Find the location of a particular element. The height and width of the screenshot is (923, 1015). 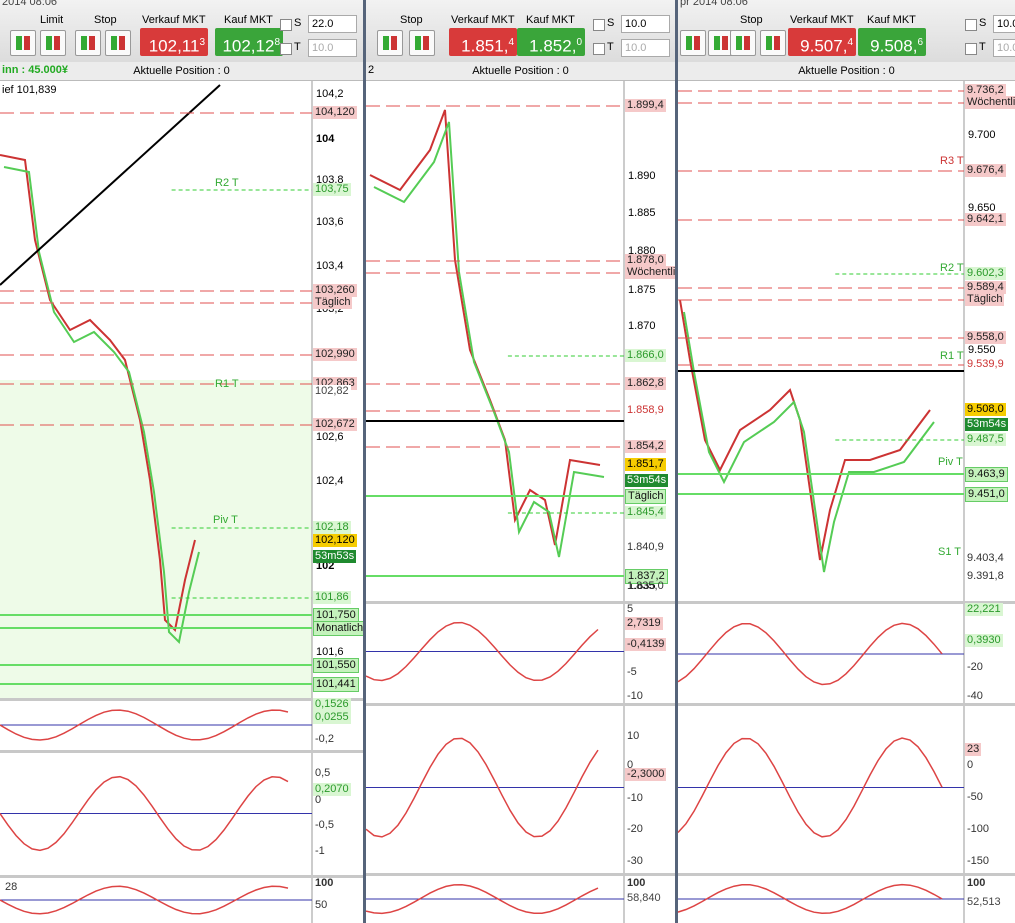

axis-label: 101,6 is located at coordinates (330, 652).